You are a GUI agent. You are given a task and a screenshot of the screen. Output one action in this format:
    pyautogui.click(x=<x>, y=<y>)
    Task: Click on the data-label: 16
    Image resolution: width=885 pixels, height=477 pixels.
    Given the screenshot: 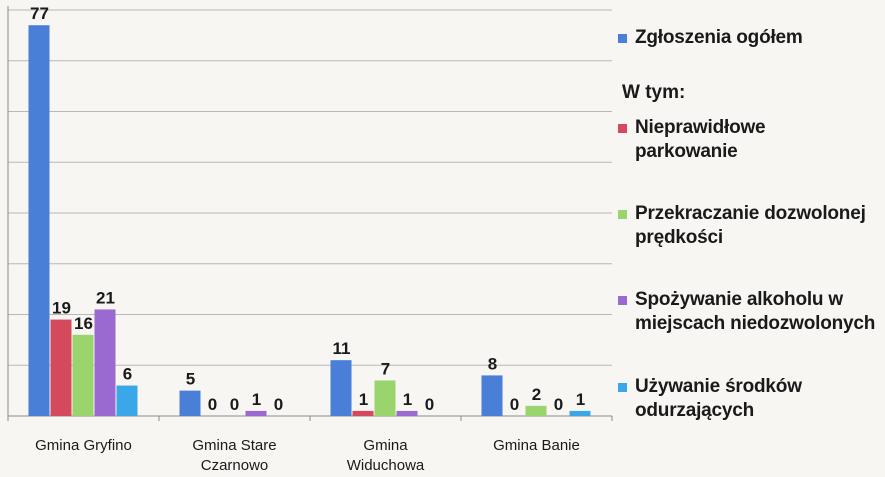 What is the action you would take?
    pyautogui.click(x=83, y=323)
    